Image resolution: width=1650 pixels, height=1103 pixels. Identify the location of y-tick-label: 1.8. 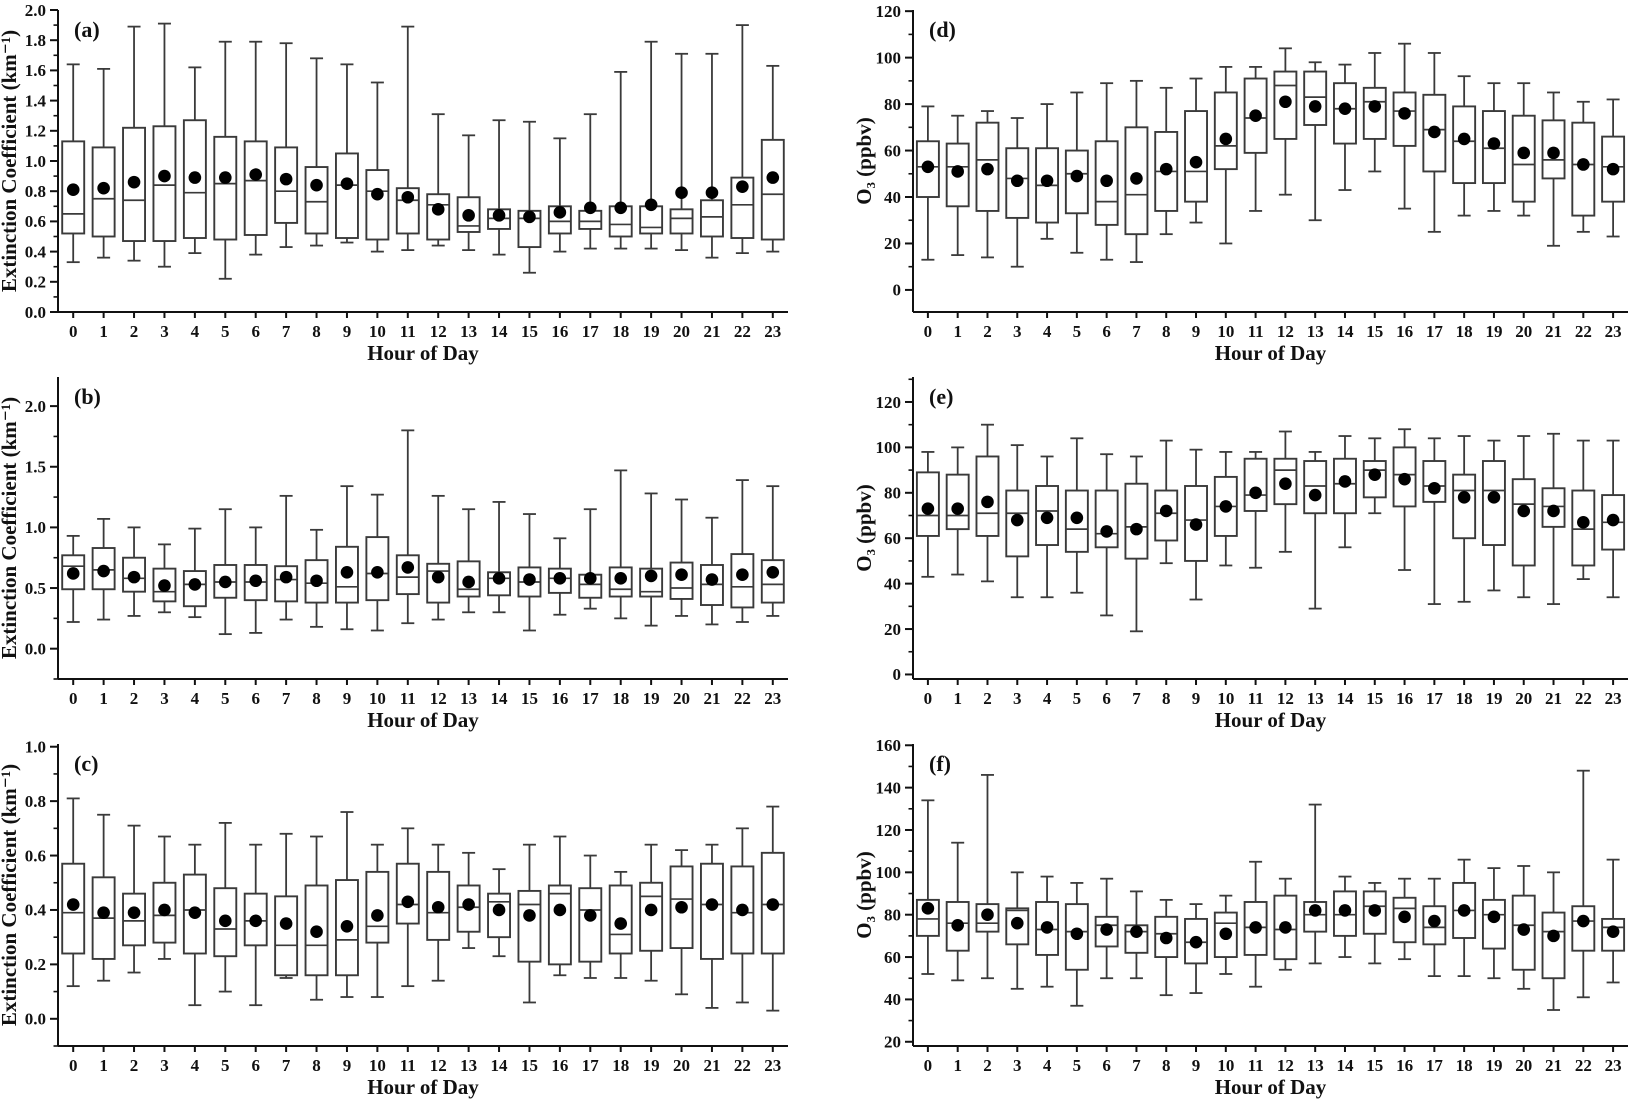
(35, 40).